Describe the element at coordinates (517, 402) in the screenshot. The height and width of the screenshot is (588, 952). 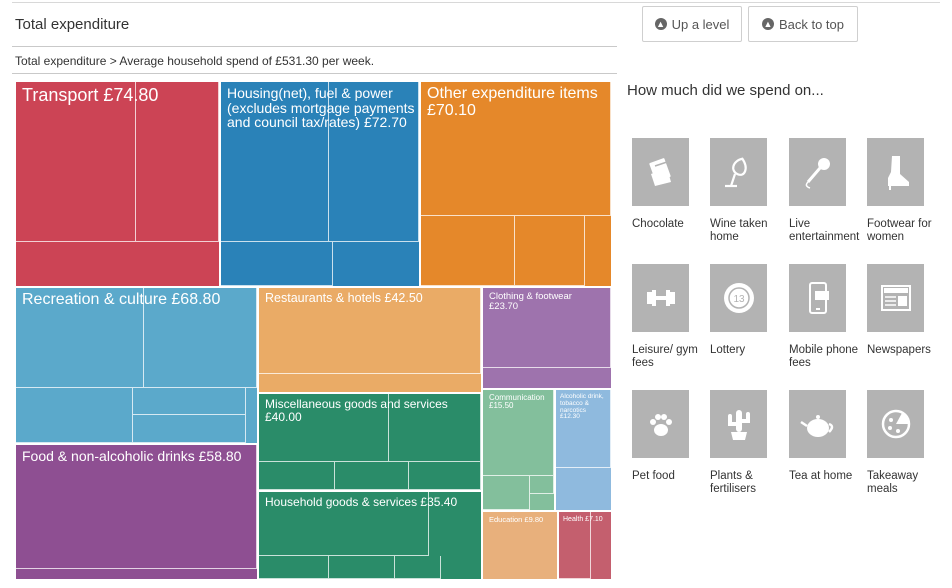
I see `tile-communication-label: Communication £15.50` at that location.